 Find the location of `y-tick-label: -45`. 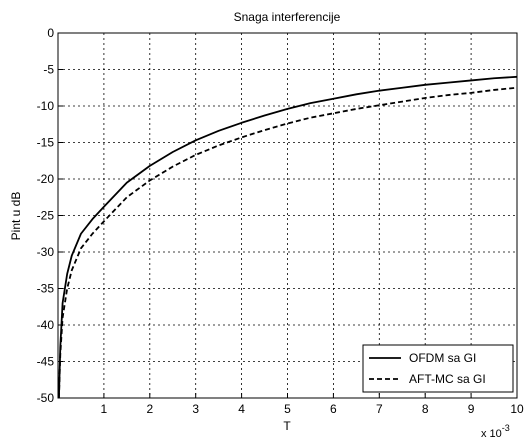

y-tick-label: -45 is located at coordinates (46, 362).